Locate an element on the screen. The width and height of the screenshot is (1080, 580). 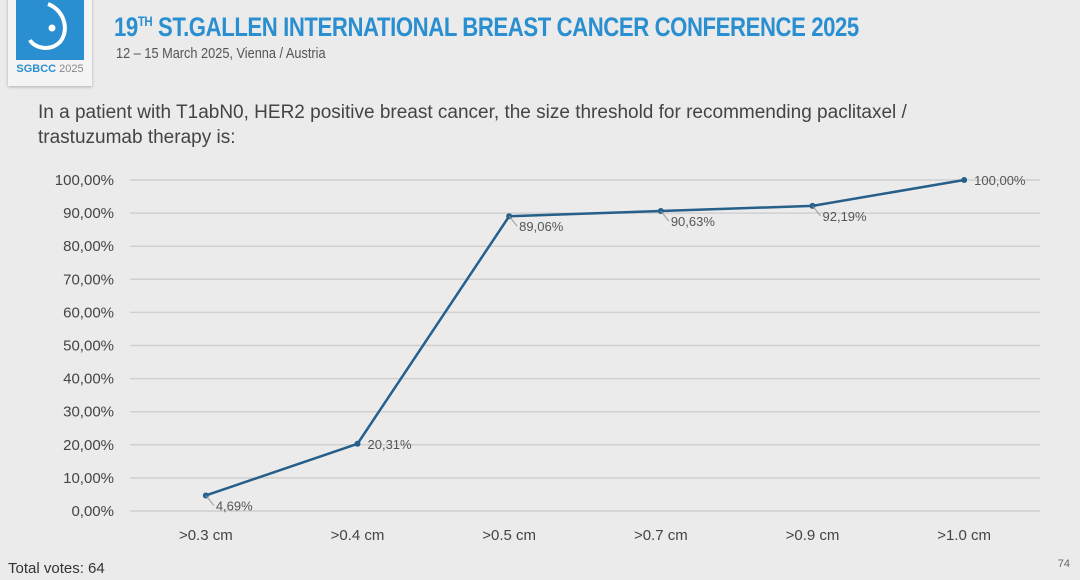
y-tick-label: 70,00% is located at coordinates (88, 279).